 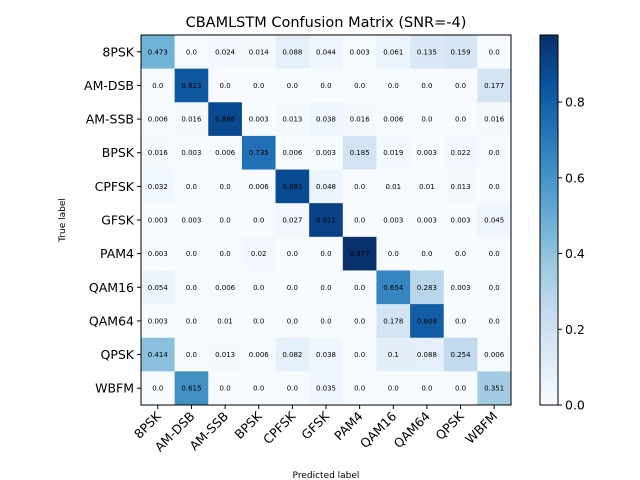 I want to click on y-tick-label: WBFM, so click(x=114, y=388).